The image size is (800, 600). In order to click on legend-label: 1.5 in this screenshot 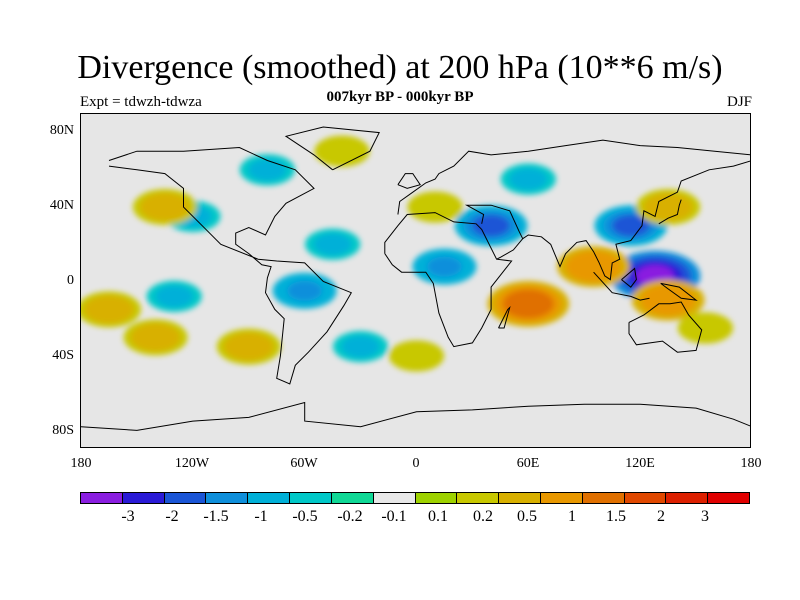, I will do `click(616, 516)`.